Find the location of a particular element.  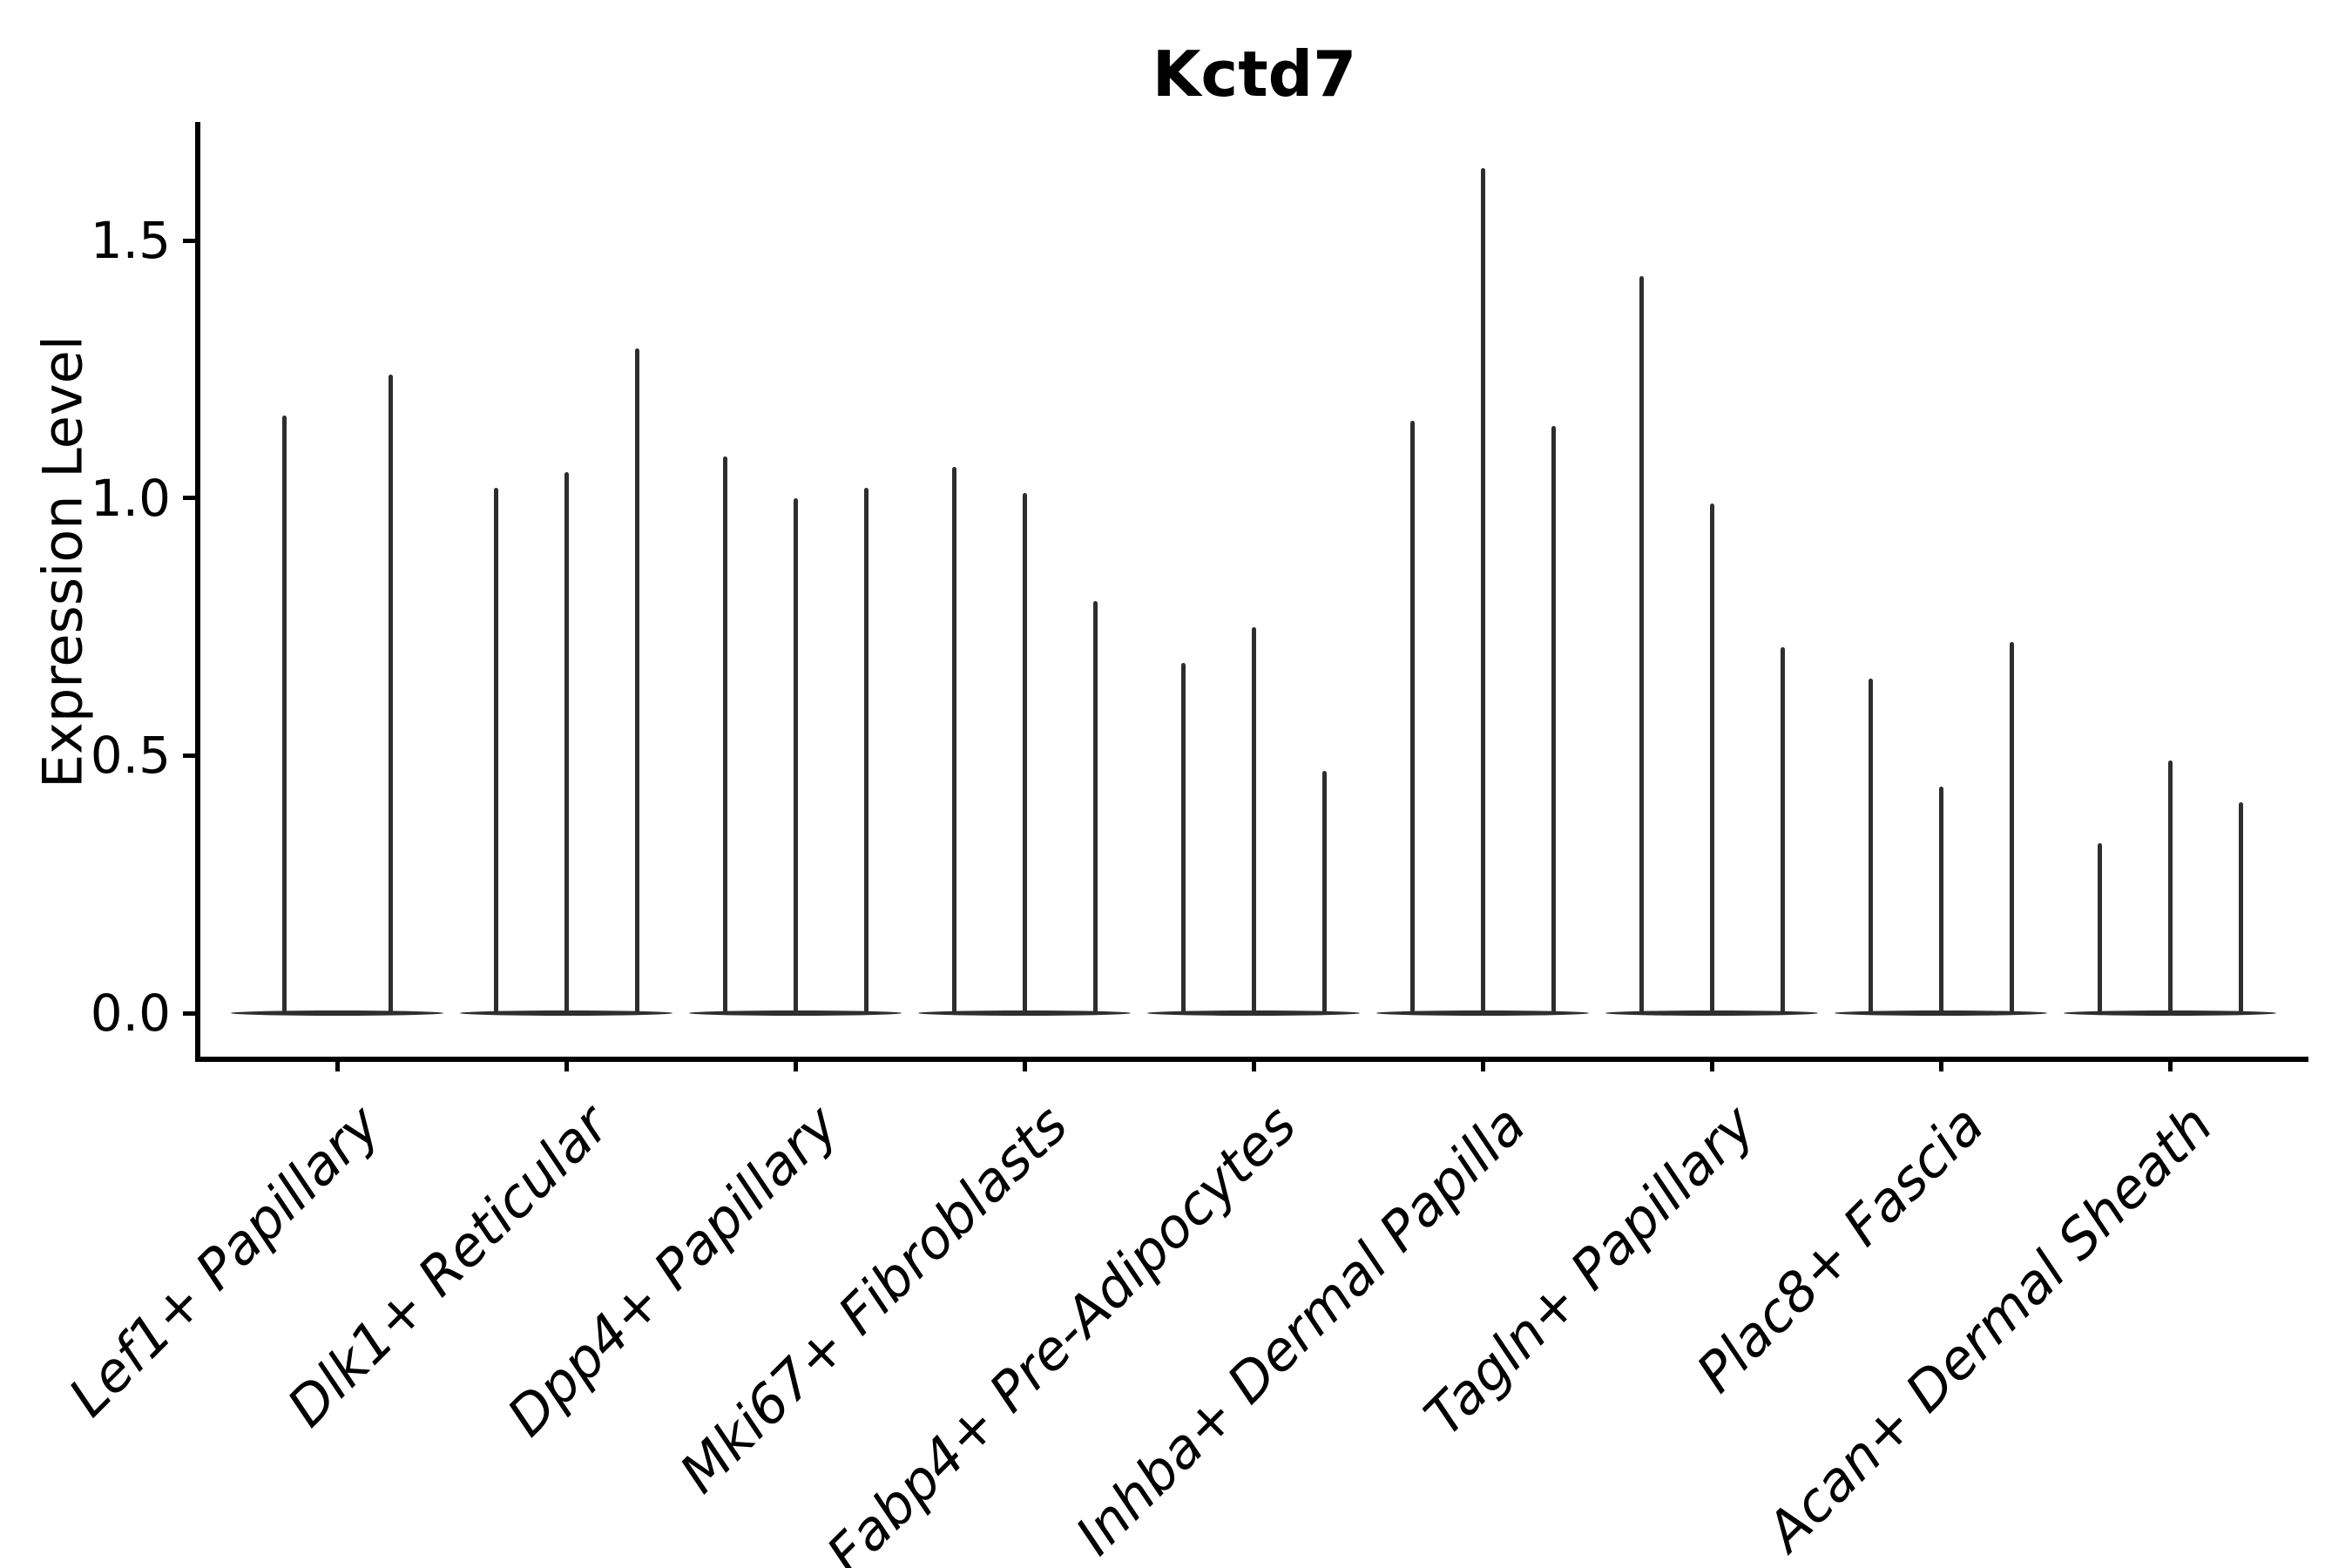

y-axis-label: Expression Level is located at coordinates (62, 561).